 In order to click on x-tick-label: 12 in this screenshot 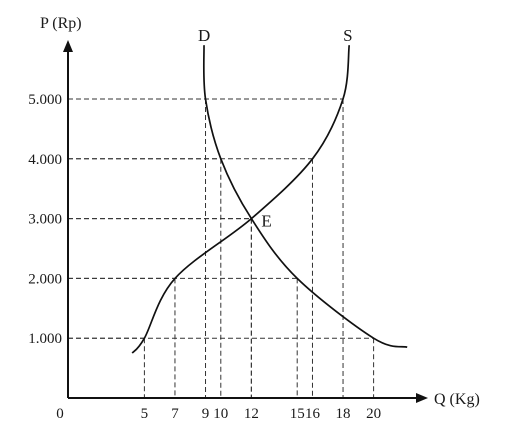, I will do `click(251, 414)`.